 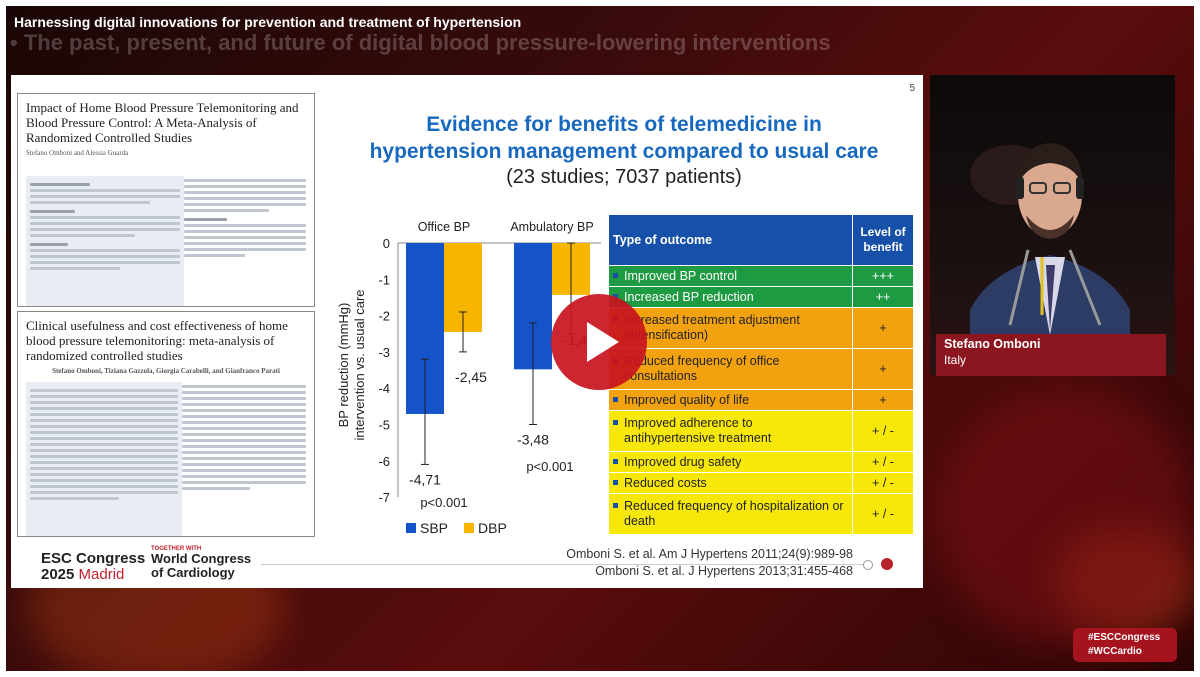 What do you see at coordinates (101, 574) in the screenshot?
I see `esc-logo-city: Madrid` at bounding box center [101, 574].